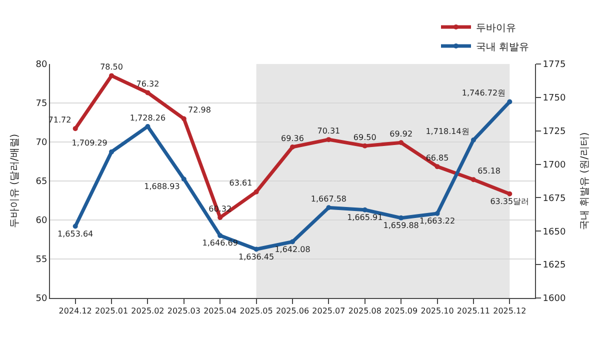  What do you see at coordinates (437, 157) in the screenshot?
I see `data-label: 66.85` at bounding box center [437, 157].